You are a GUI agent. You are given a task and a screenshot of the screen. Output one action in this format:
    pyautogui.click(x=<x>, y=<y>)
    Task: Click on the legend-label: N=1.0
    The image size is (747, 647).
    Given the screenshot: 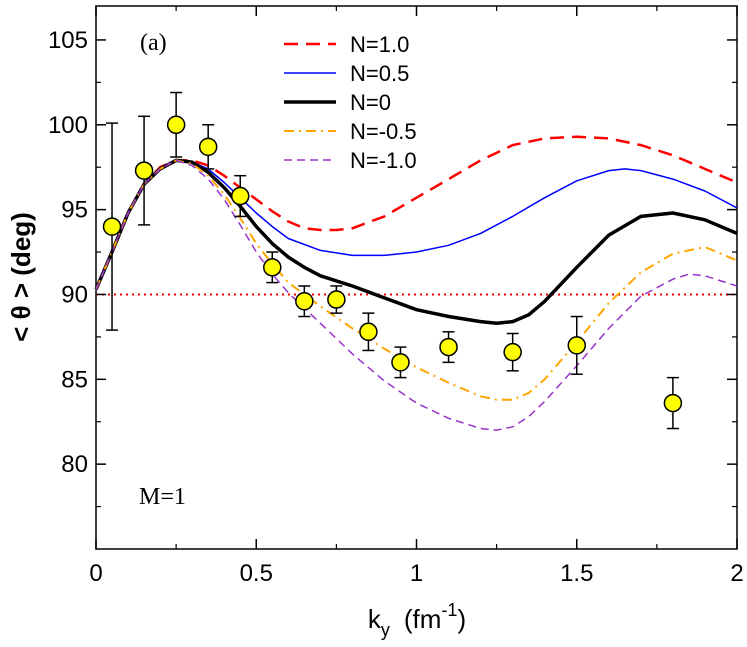 What is the action you would take?
    pyautogui.click(x=379, y=44)
    